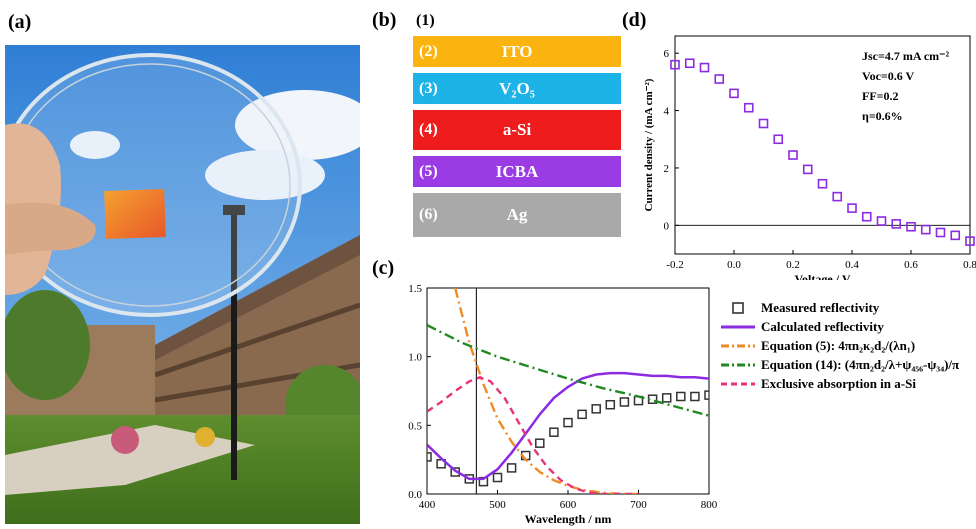 This screenshot has height=529, width=976. I want to click on y-tick-label: 6, so click(667, 54).